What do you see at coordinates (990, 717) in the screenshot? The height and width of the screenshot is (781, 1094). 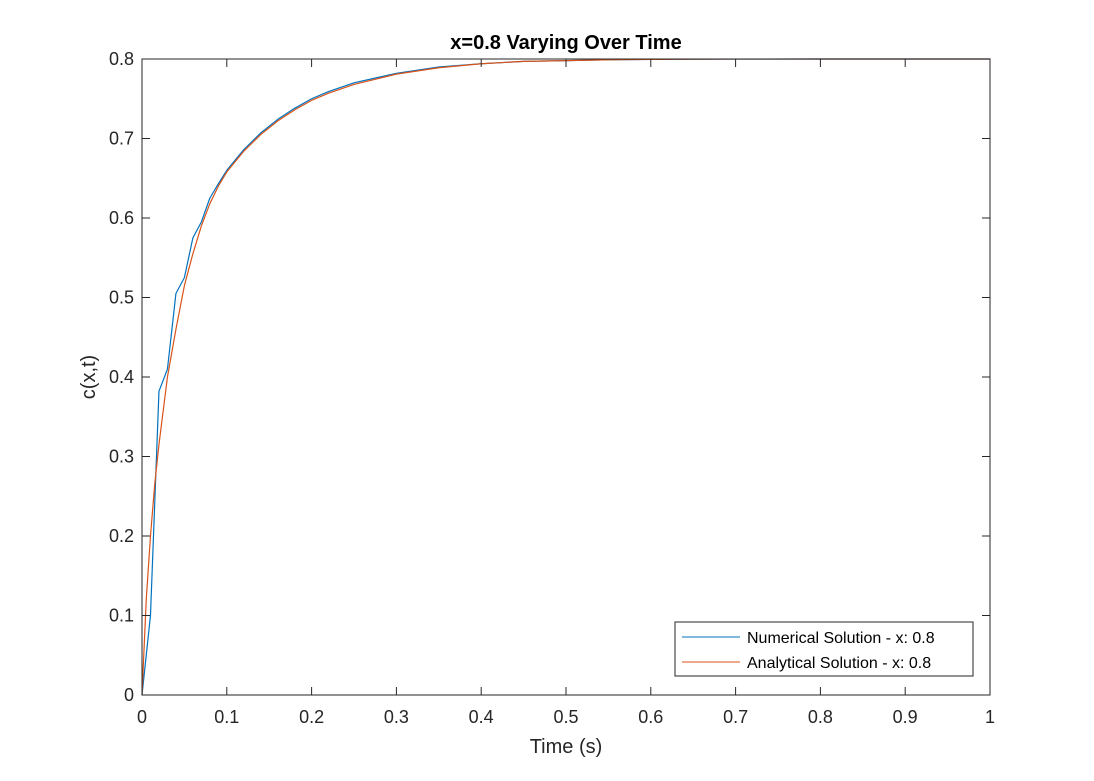 I see `x-tick-label: 1` at bounding box center [990, 717].